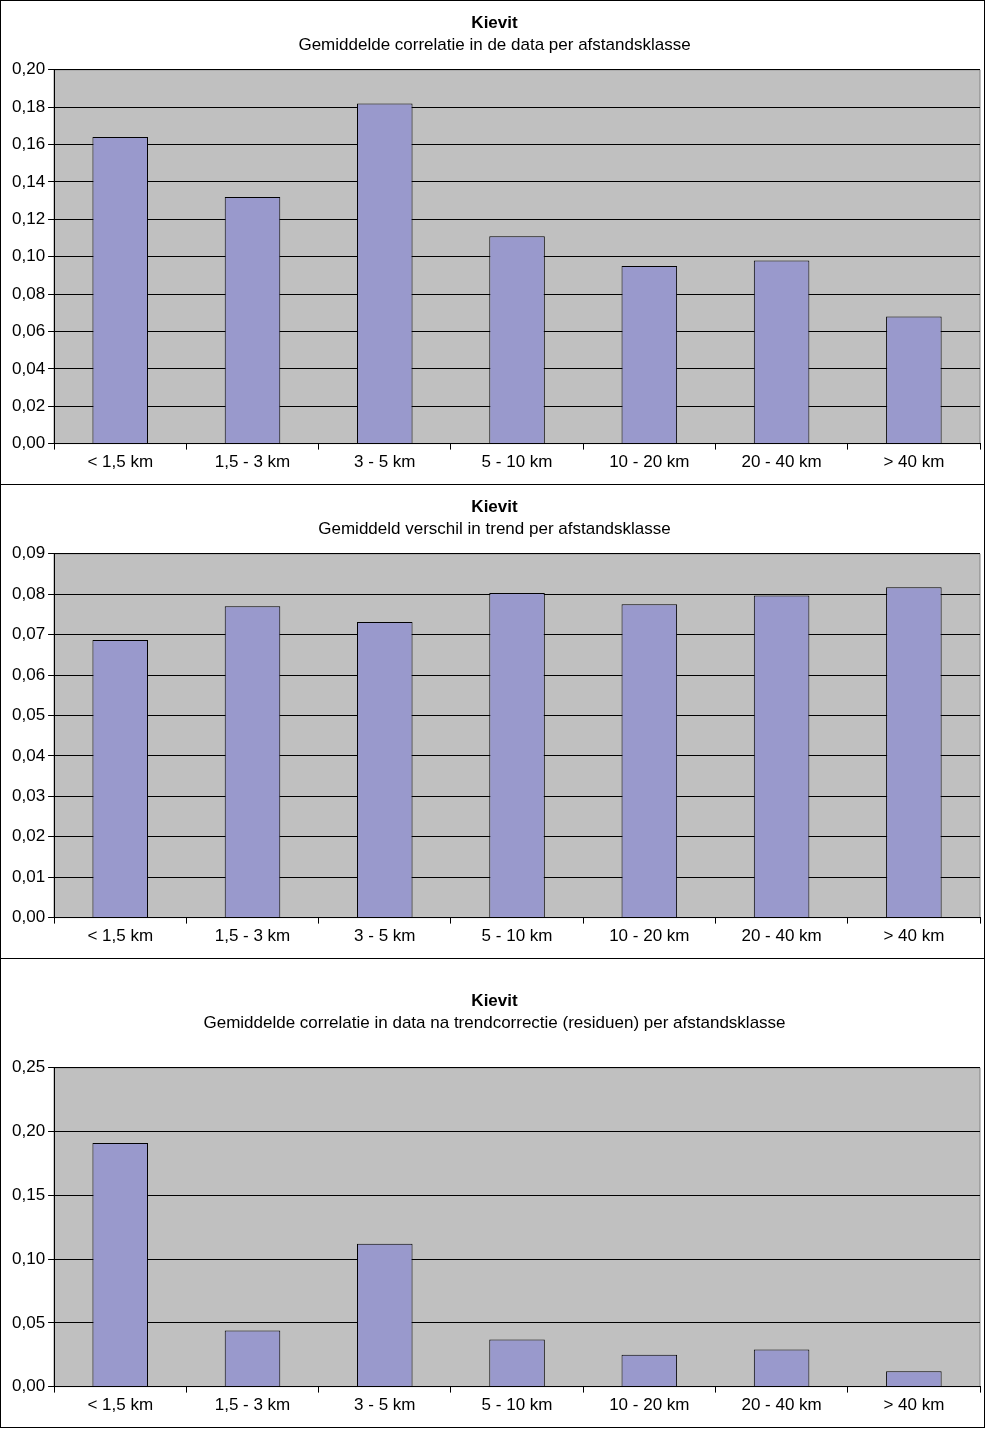 The image size is (985, 1430). Describe the element at coordinates (28, 634) in the screenshot. I see `y-tick-label: 0,07` at that location.